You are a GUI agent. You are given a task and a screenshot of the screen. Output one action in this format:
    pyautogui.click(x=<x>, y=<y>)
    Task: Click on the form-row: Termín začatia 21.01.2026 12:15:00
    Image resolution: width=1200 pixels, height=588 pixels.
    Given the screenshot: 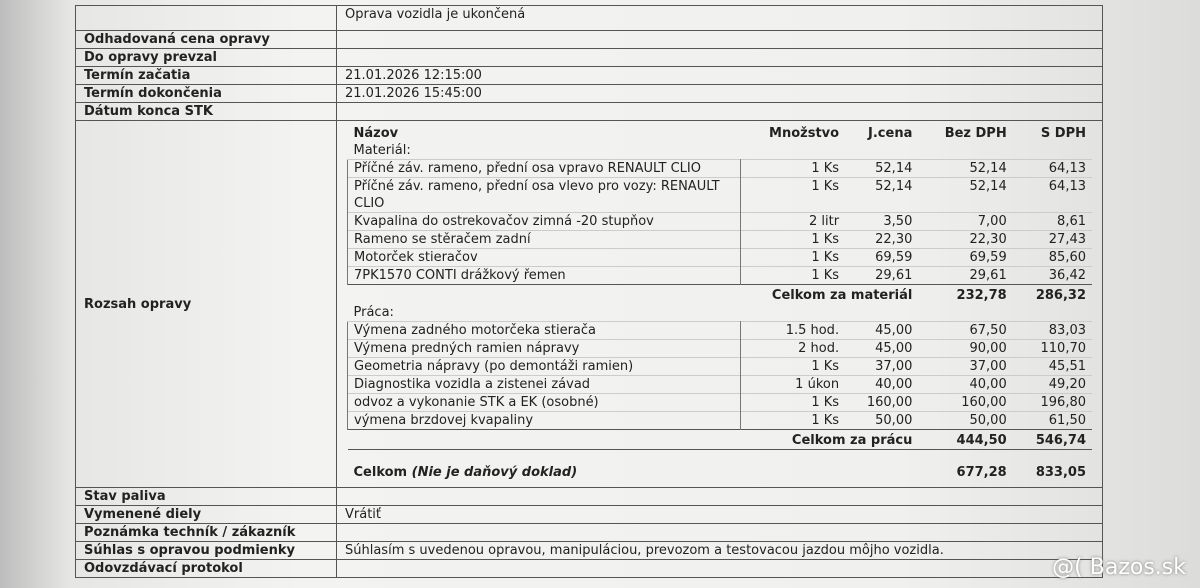 What is the action you would take?
    pyautogui.click(x=589, y=75)
    